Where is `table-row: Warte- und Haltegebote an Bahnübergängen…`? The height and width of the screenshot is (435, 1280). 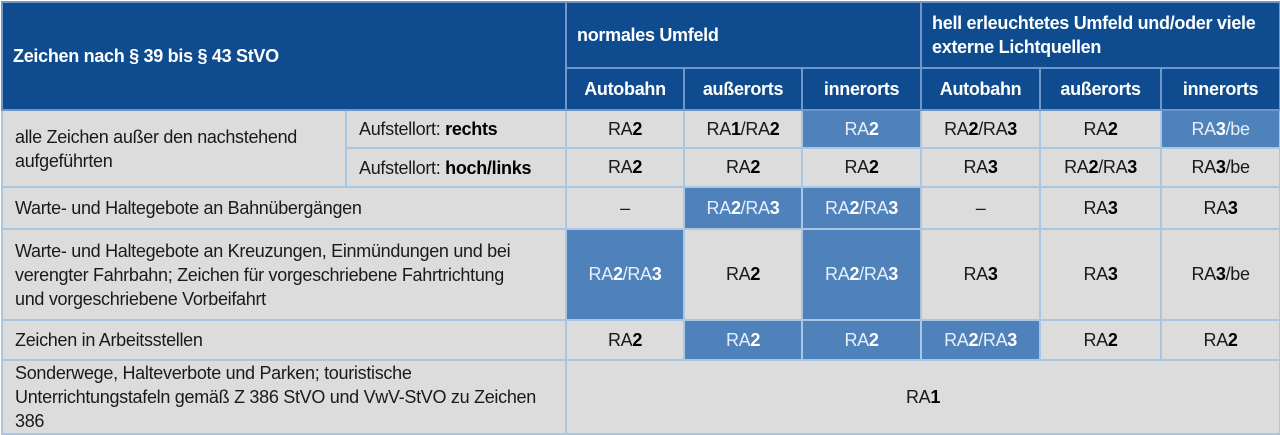
table-row: Warte- und Haltegebote an Bahnübergängen… is located at coordinates (640, 208).